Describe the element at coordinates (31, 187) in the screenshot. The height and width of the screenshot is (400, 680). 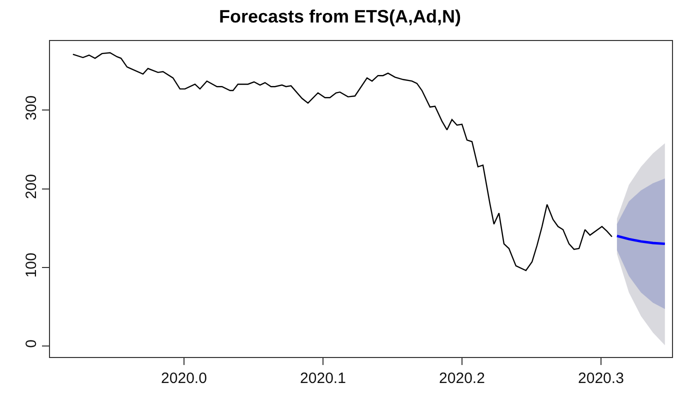
I see `y-tick-label: 200` at that location.